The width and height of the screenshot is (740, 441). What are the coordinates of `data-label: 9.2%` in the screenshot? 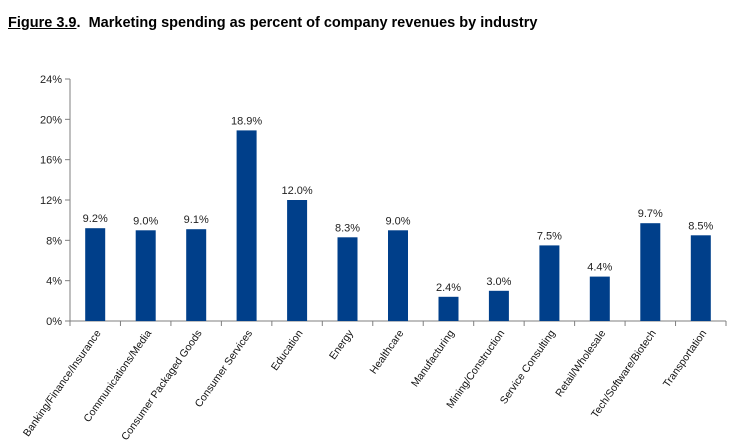 It's located at (95, 219).